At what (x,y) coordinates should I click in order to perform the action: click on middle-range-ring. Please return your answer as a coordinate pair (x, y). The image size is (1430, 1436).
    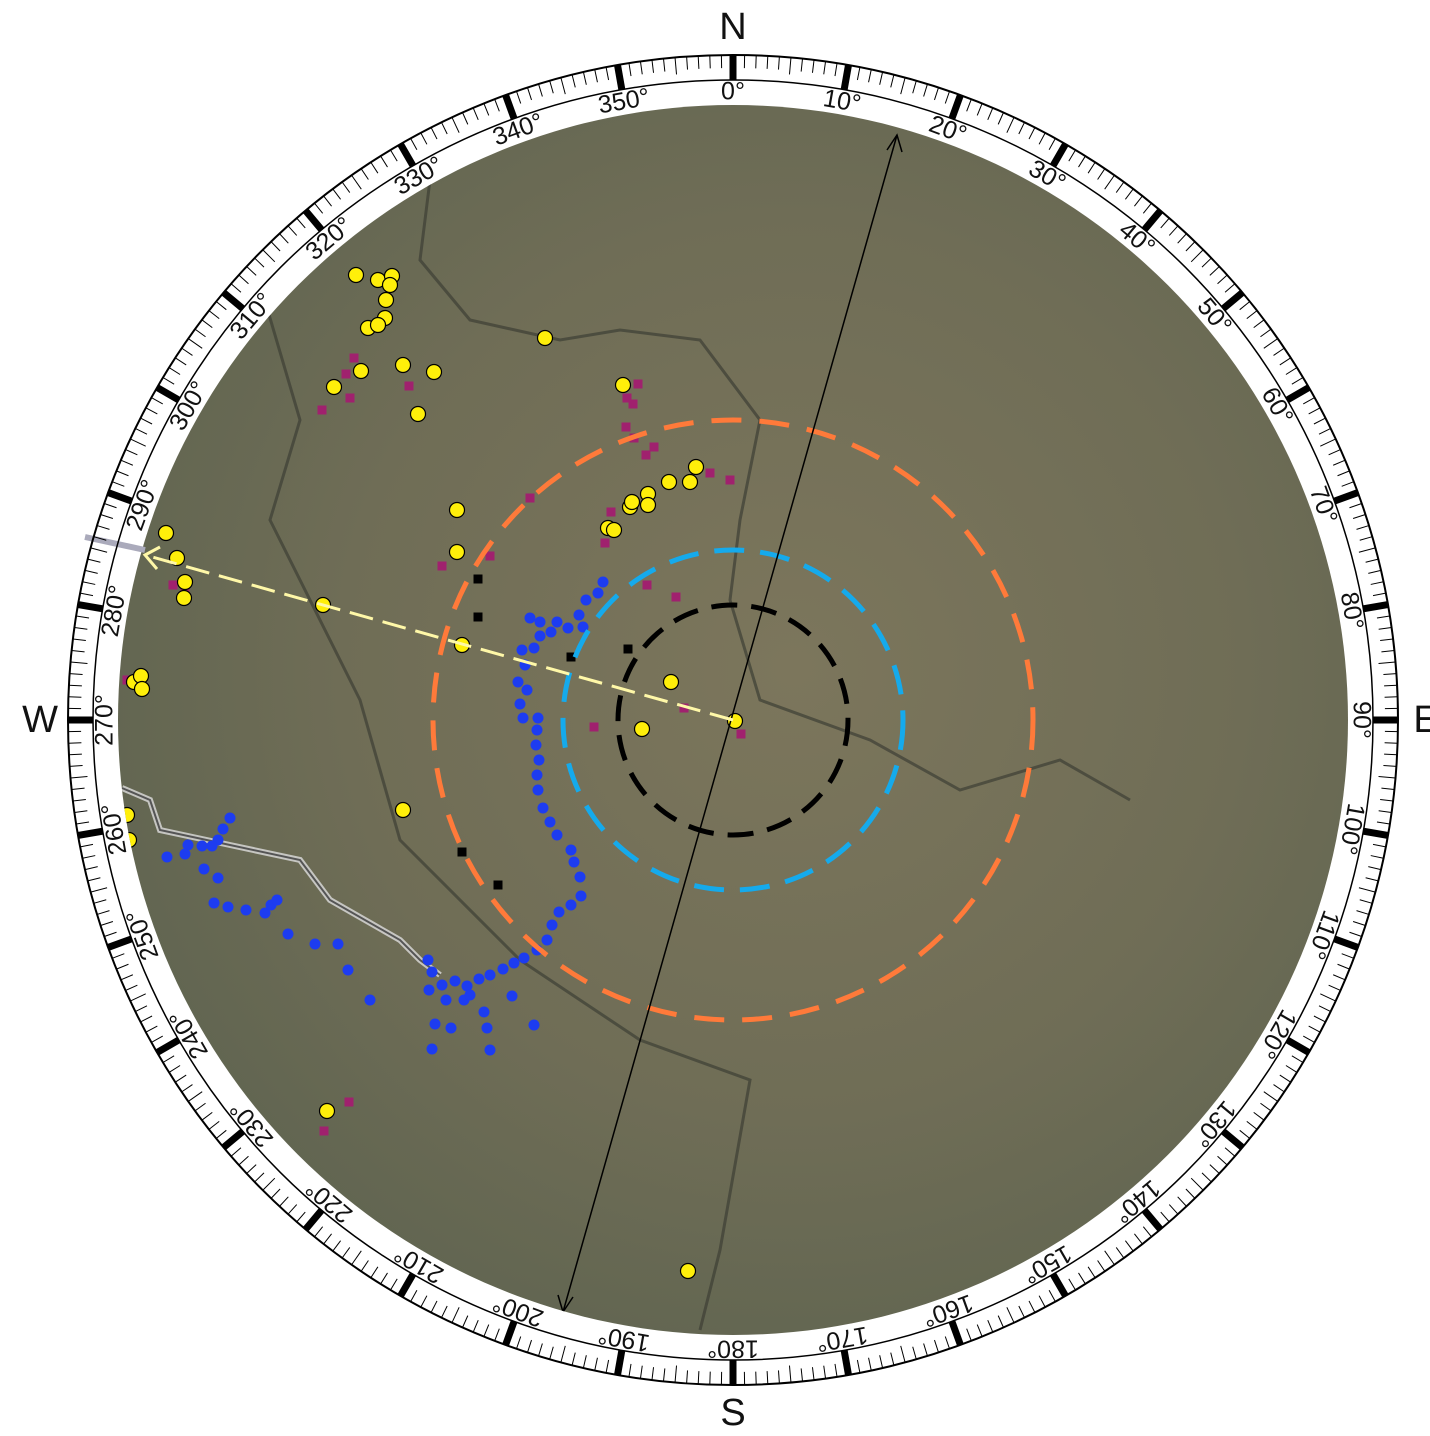
    Looking at the image, I should click on (733, 720).